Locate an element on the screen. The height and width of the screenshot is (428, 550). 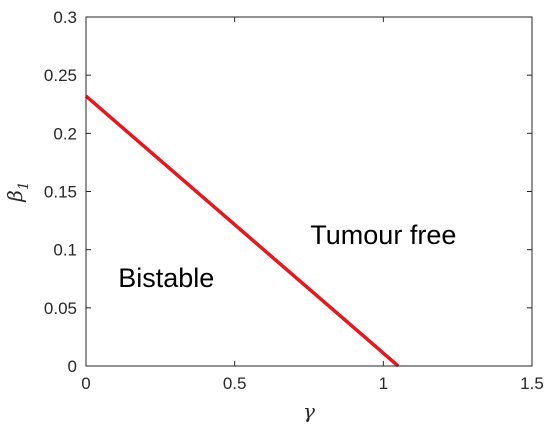
y-tick-label: 0.2 is located at coordinates (65, 133).